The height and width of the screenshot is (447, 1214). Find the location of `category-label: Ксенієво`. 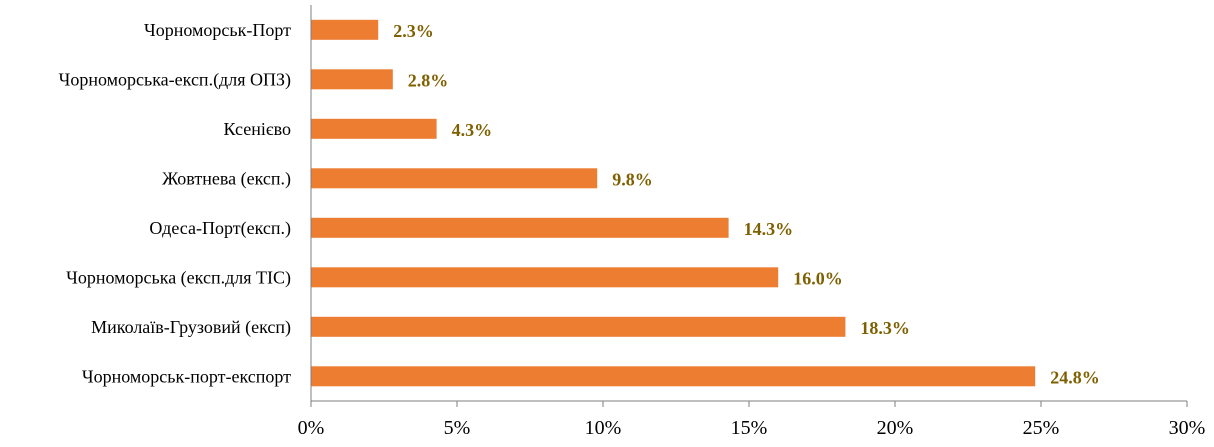

category-label: Ксенієво is located at coordinates (258, 129).